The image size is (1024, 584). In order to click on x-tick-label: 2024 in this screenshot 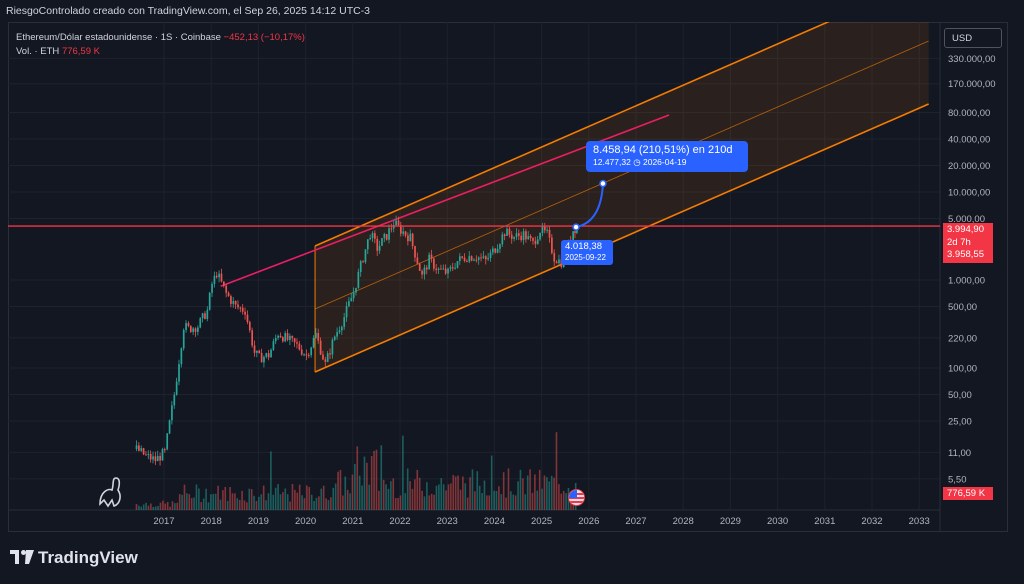, I will do `click(494, 521)`.